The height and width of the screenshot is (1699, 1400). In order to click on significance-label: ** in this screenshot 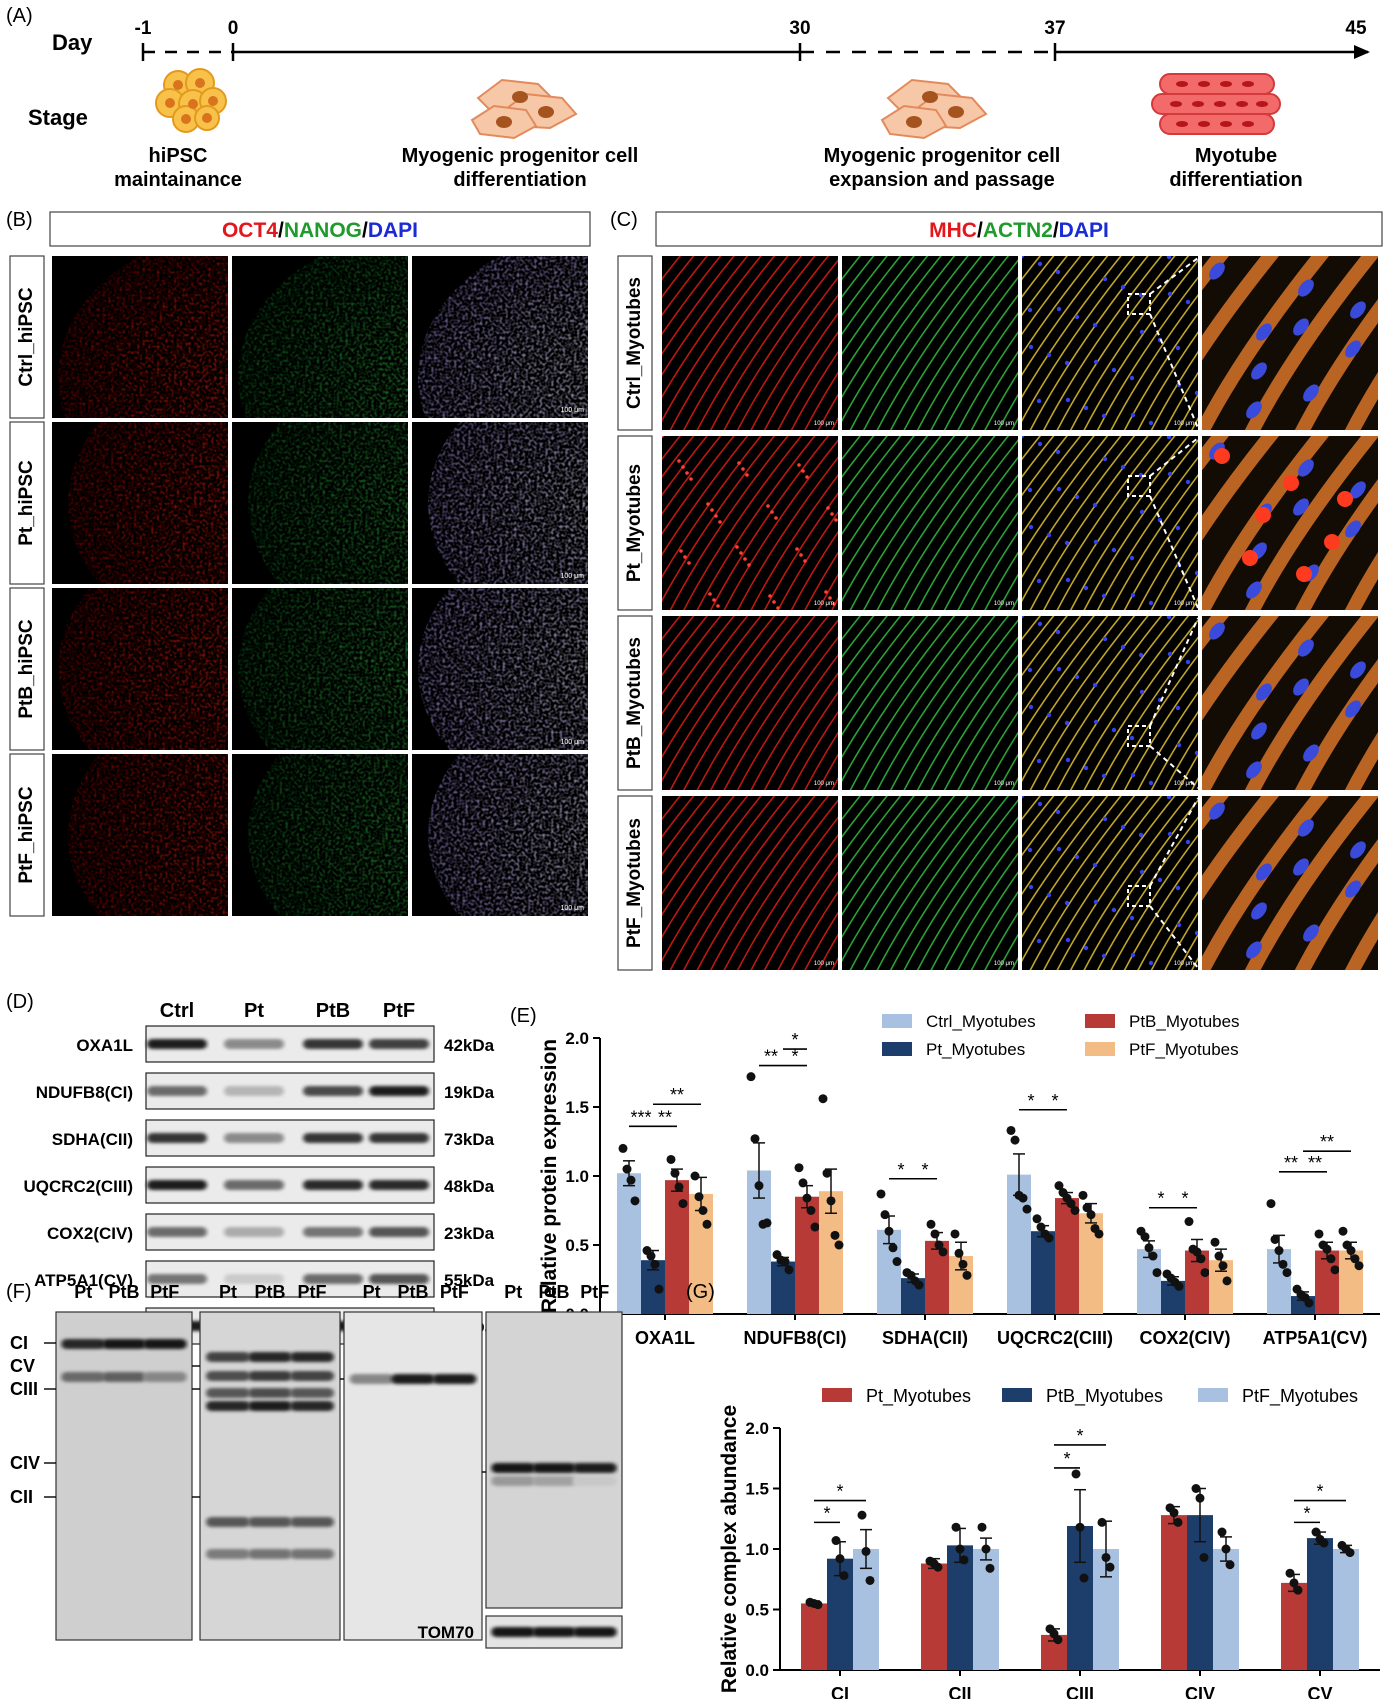, I will do `click(1291, 1163)`.